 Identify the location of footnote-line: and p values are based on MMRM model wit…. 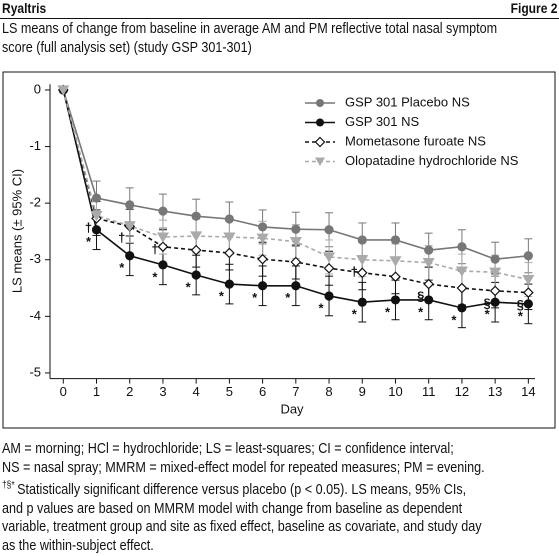
(232, 508).